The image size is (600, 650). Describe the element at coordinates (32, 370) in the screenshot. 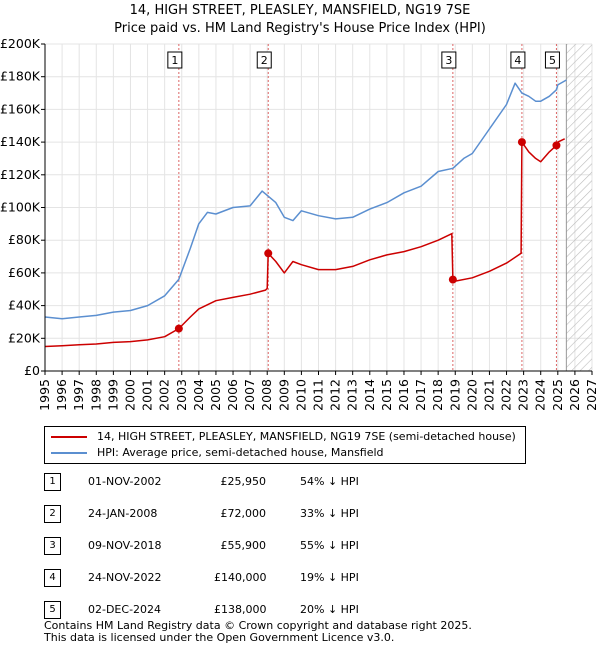

I see `y-tick-label: £0` at that location.